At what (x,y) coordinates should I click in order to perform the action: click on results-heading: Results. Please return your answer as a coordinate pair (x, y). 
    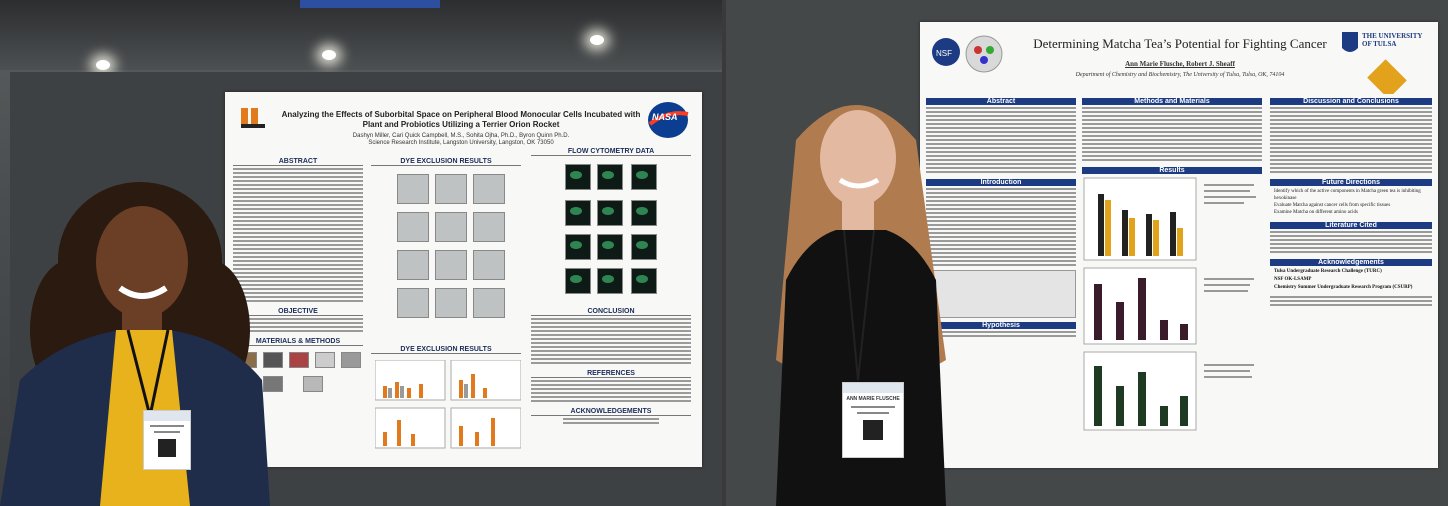
    Looking at the image, I should click on (1172, 170).